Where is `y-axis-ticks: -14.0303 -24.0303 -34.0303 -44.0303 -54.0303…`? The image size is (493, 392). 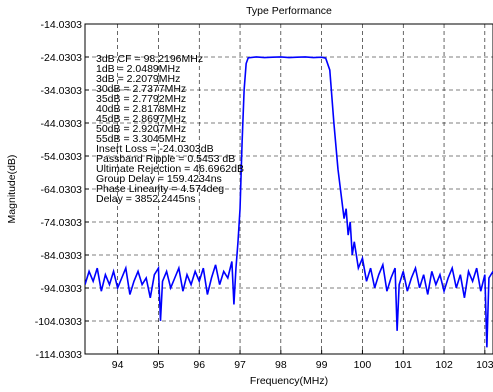
y-axis-ticks: -14.0303 -24.0303 -34.0303 -44.0303 -54.0303… is located at coordinates (62, 190).